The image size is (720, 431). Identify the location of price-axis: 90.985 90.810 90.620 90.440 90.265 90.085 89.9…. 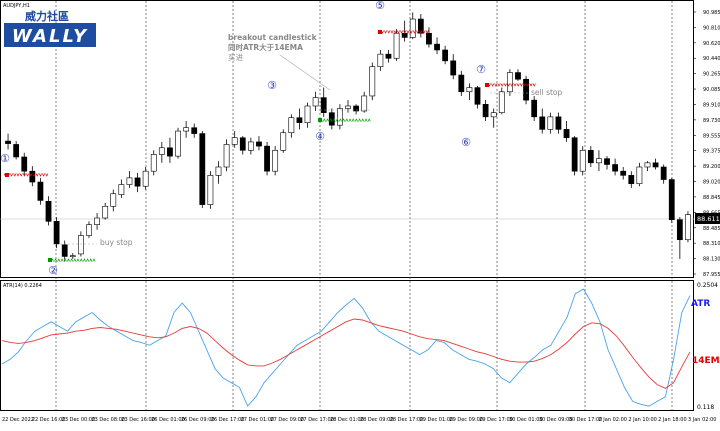
(706, 144).